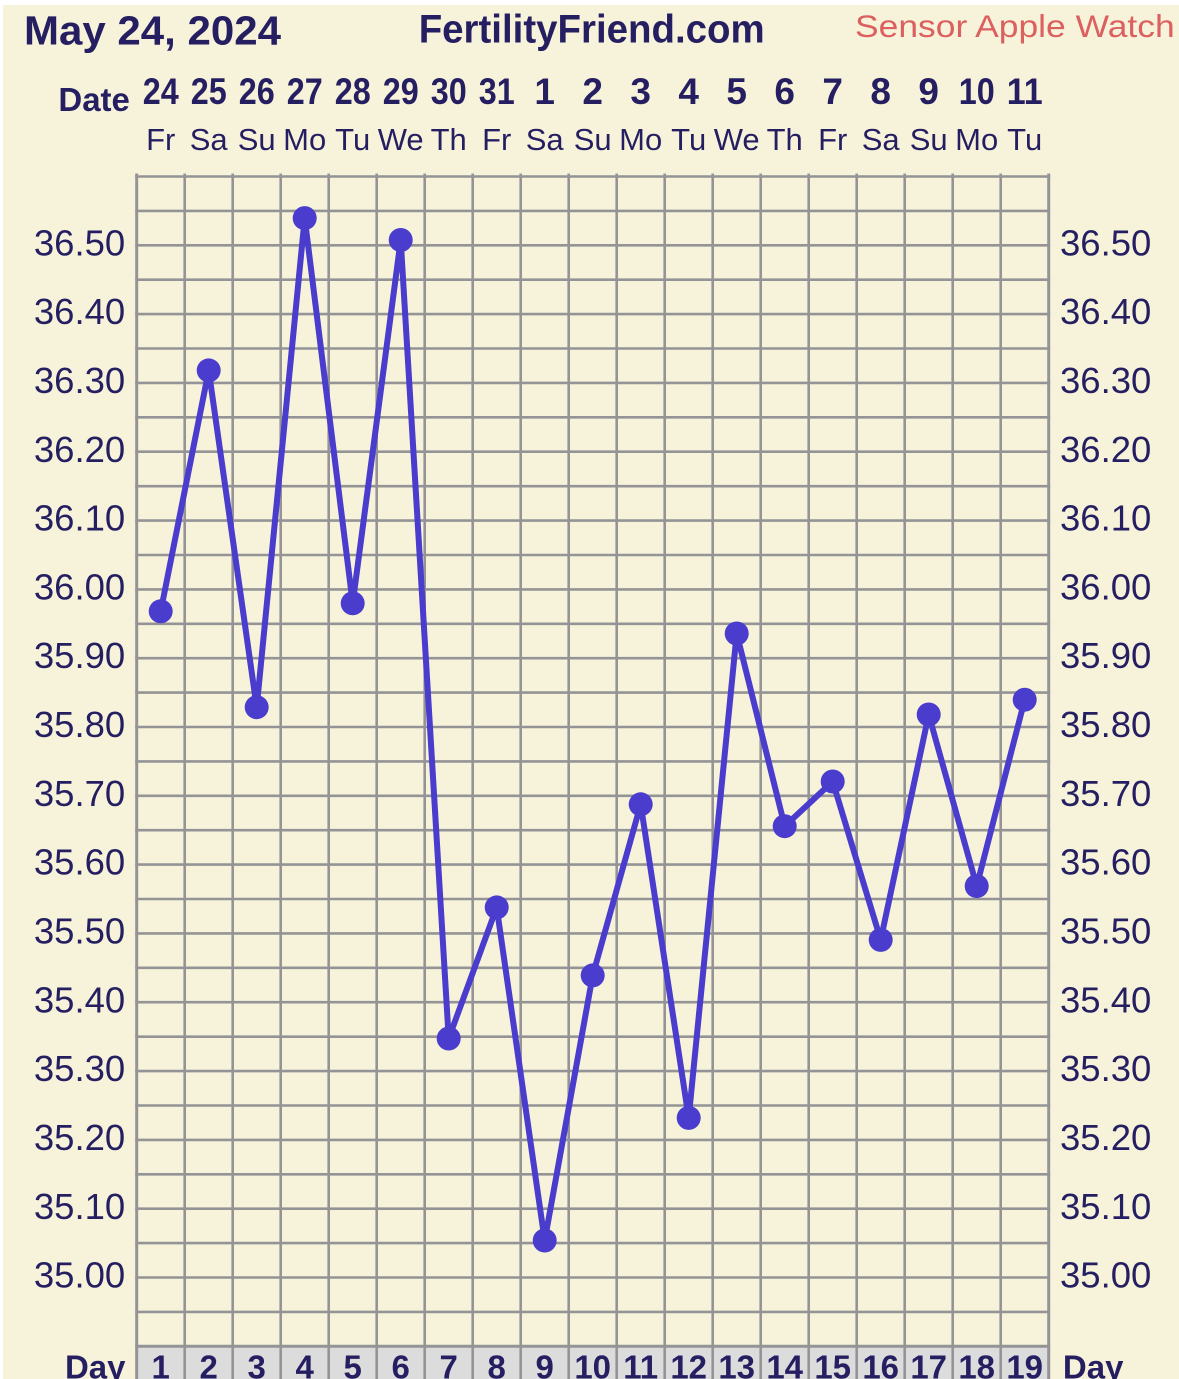  I want to click on svg-text: 18, so click(976, 1364).